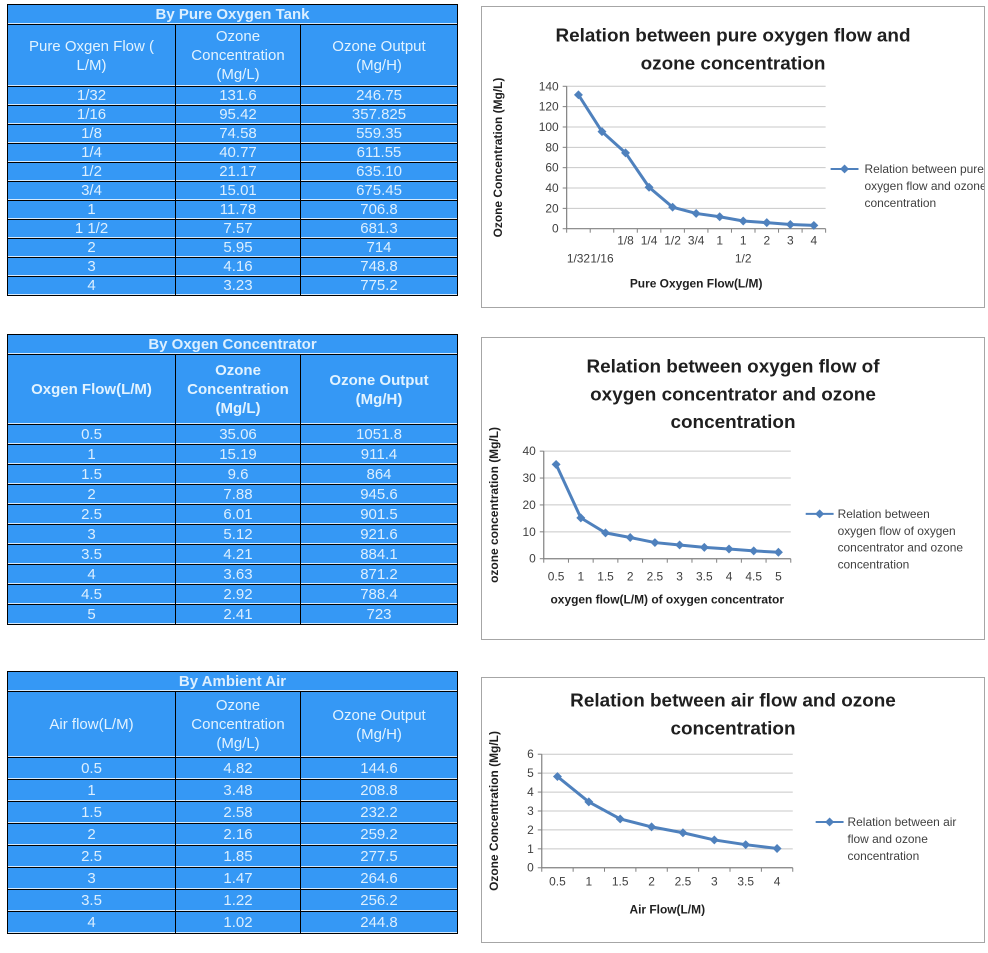 The image size is (988, 953). Describe the element at coordinates (733, 366) in the screenshot. I see `svg-text:Relation between oxygen flow o: Relation between oxygen flow of` at that location.